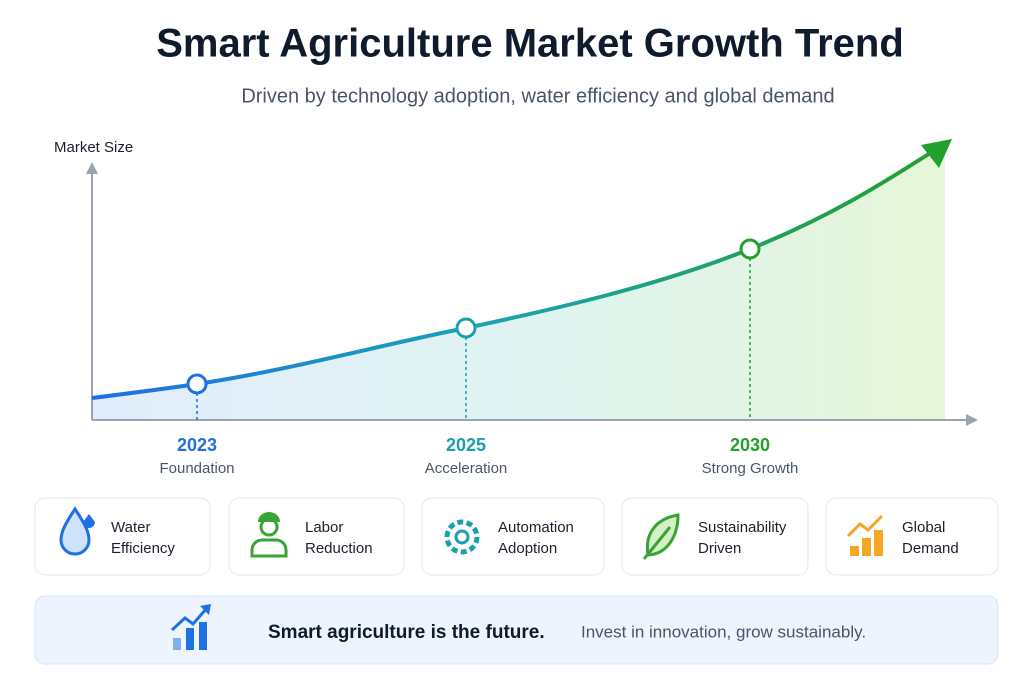 This screenshot has height=690, width=1024. What do you see at coordinates (143, 548) in the screenshot?
I see `driver-label: Efficiency` at bounding box center [143, 548].